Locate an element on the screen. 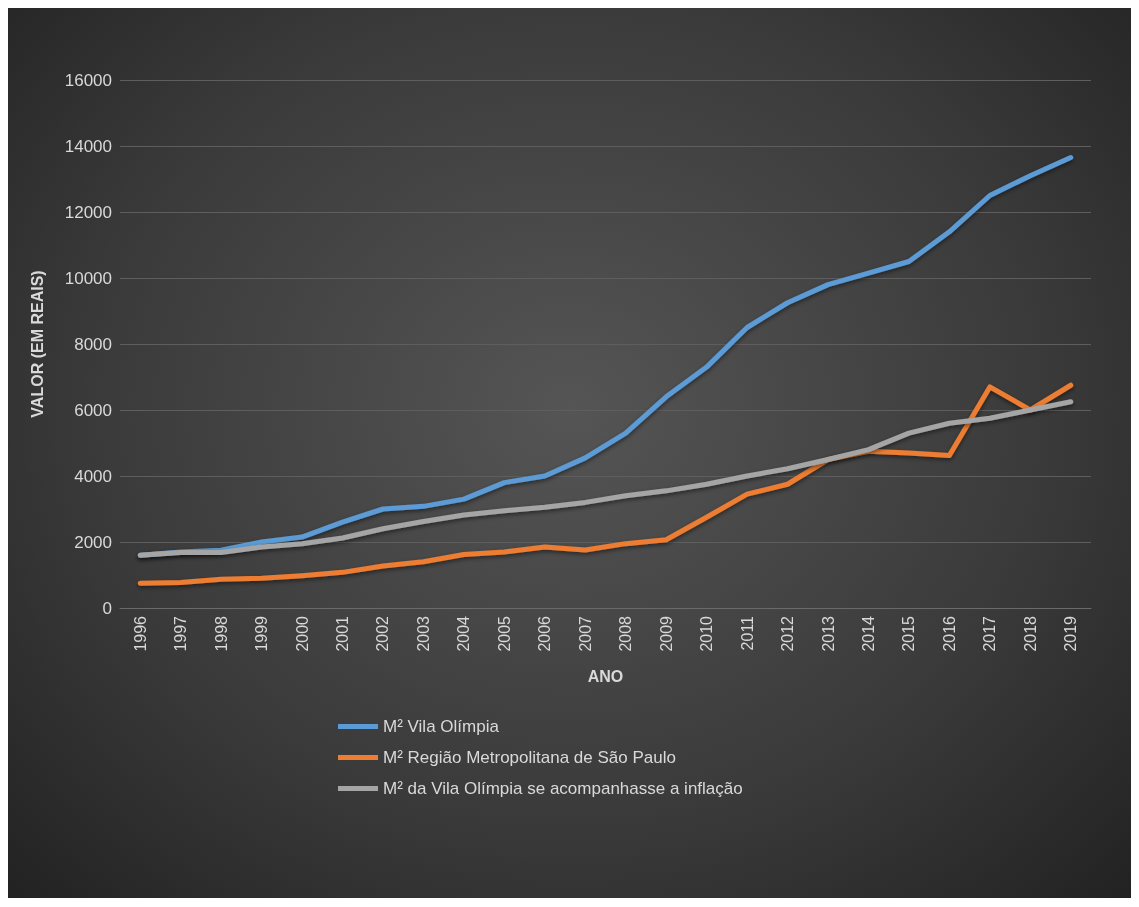  legend-label: M² Vila Olímpia is located at coordinates (441, 726).